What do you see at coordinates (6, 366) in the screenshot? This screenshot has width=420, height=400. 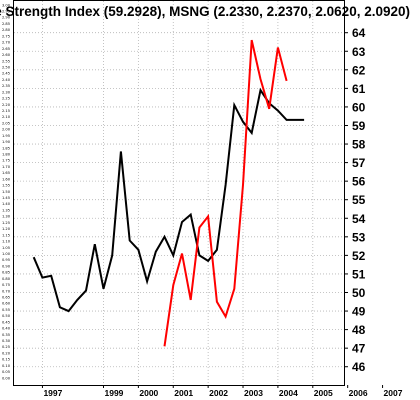 I see `left-tick-label: 0.10` at bounding box center [6, 366].